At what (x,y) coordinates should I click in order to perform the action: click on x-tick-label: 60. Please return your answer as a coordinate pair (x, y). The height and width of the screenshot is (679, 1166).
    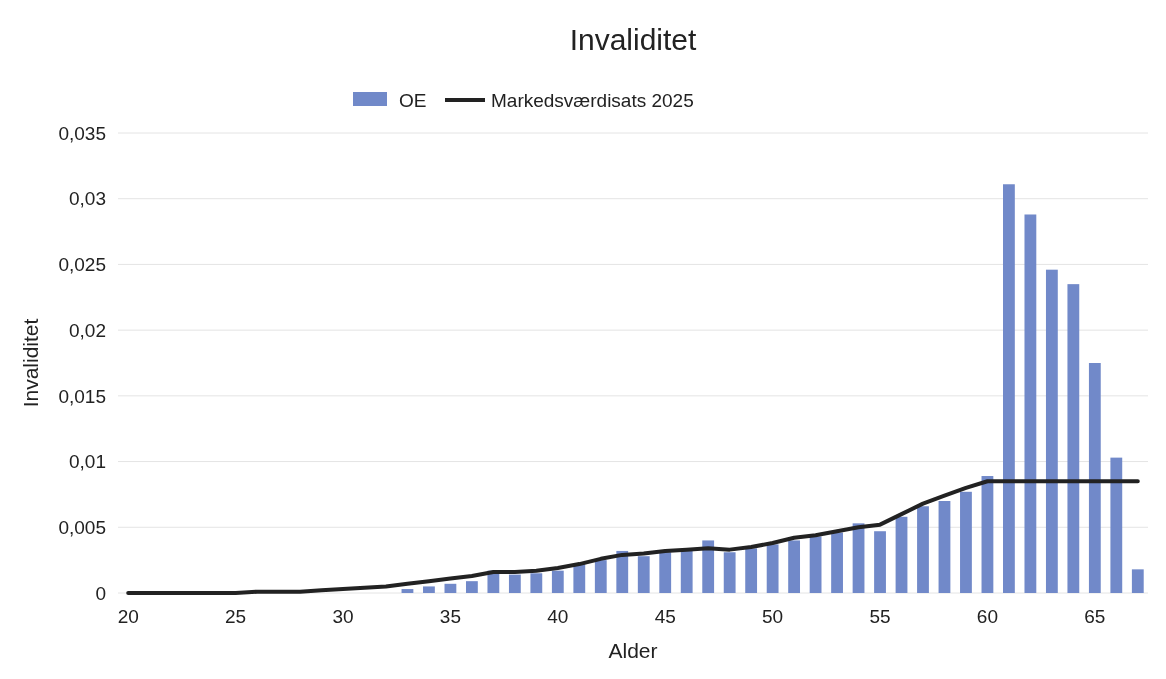
    Looking at the image, I should click on (987, 616).